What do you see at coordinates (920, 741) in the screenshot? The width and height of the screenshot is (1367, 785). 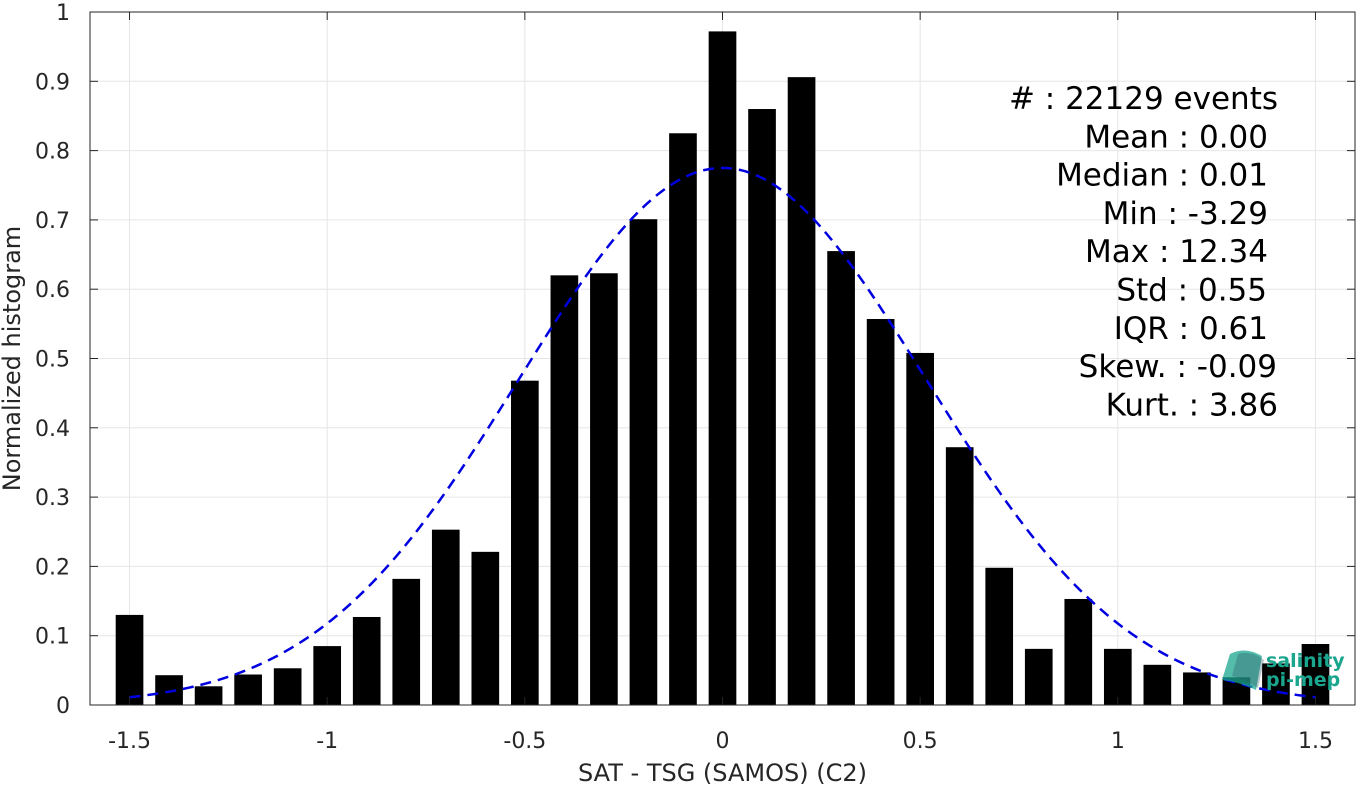 I see `x-tick-label: 0.5` at bounding box center [920, 741].